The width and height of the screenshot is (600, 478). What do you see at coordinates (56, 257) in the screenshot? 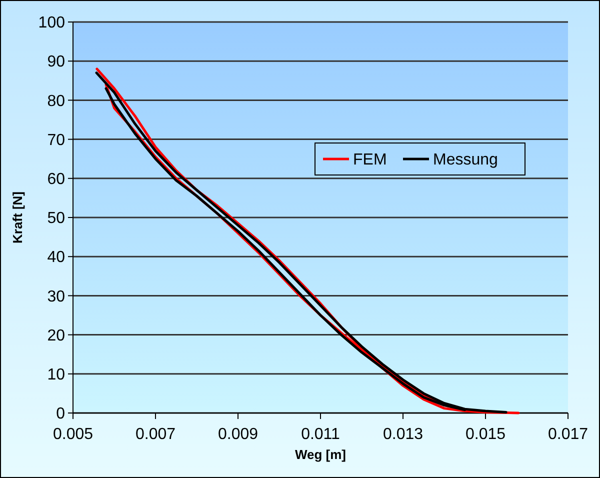
I see `y-tick-label: 40` at bounding box center [56, 257].